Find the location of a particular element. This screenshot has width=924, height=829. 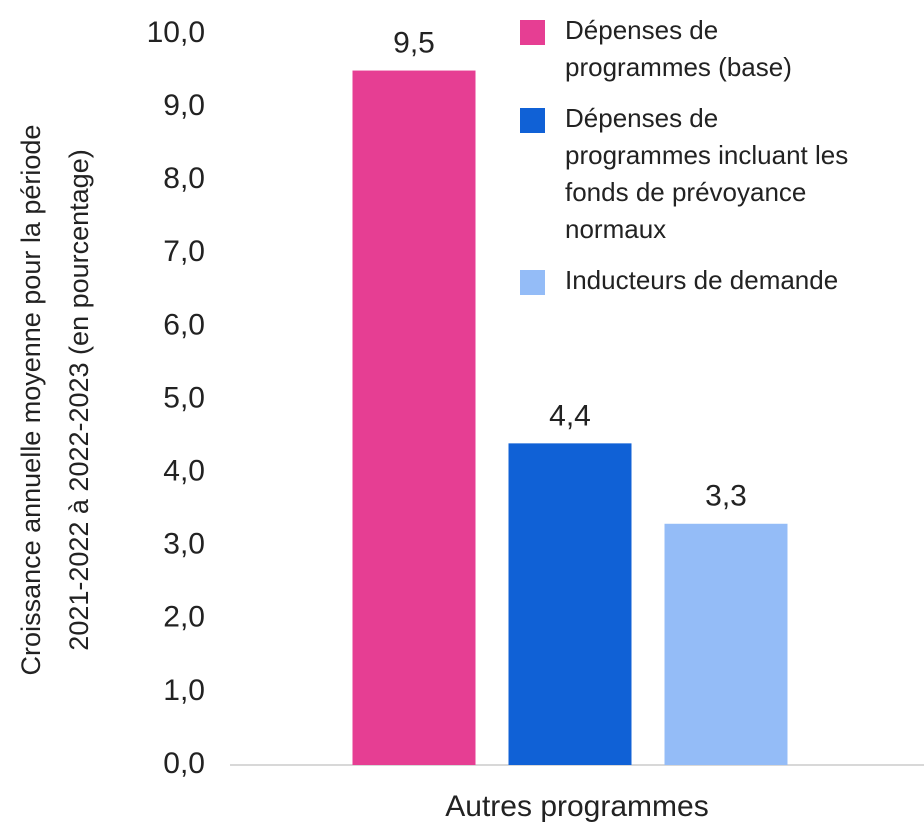

y-tick-label: 8,0 is located at coordinates (184, 178).